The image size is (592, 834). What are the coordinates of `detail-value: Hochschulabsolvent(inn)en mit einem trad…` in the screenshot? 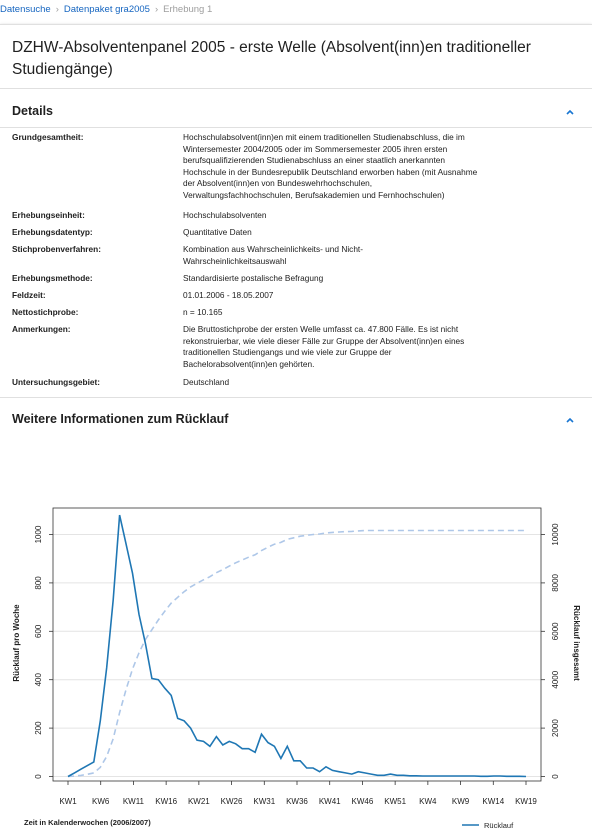 It's located at (330, 166).